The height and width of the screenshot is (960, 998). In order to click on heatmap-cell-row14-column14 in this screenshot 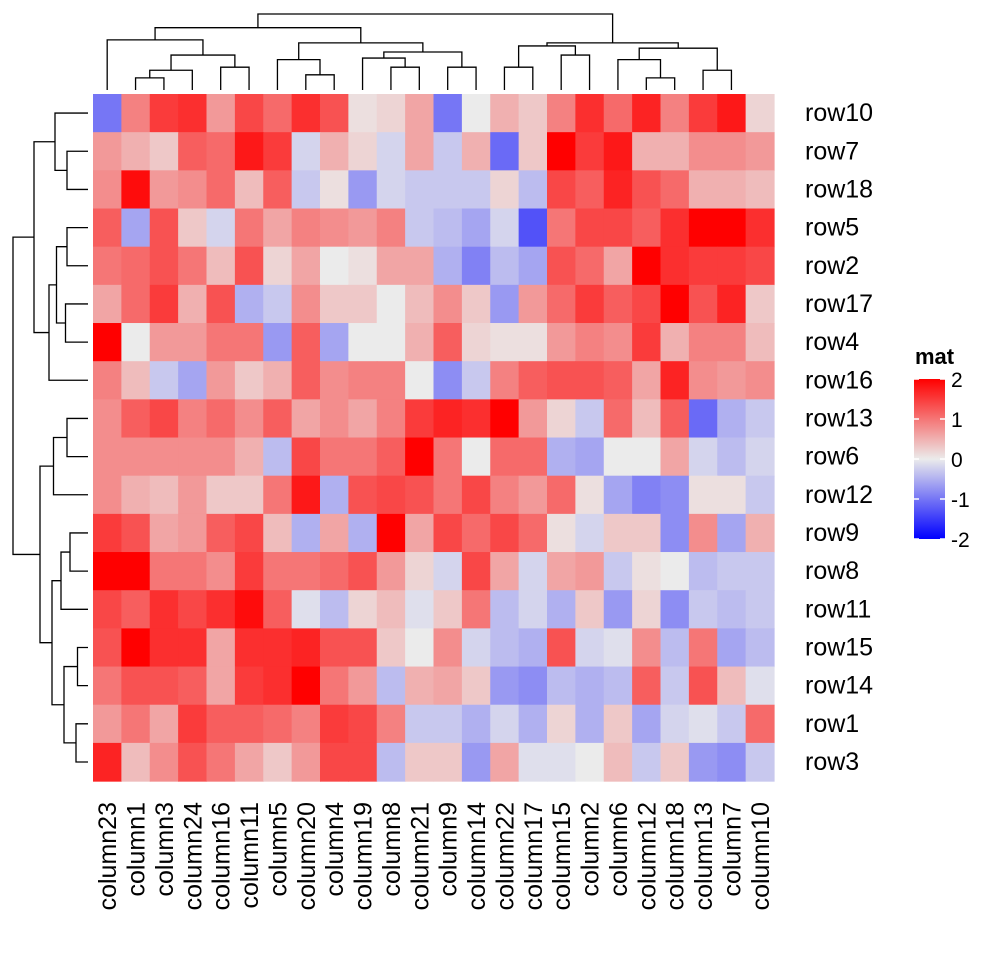, I will do `click(476, 686)`.